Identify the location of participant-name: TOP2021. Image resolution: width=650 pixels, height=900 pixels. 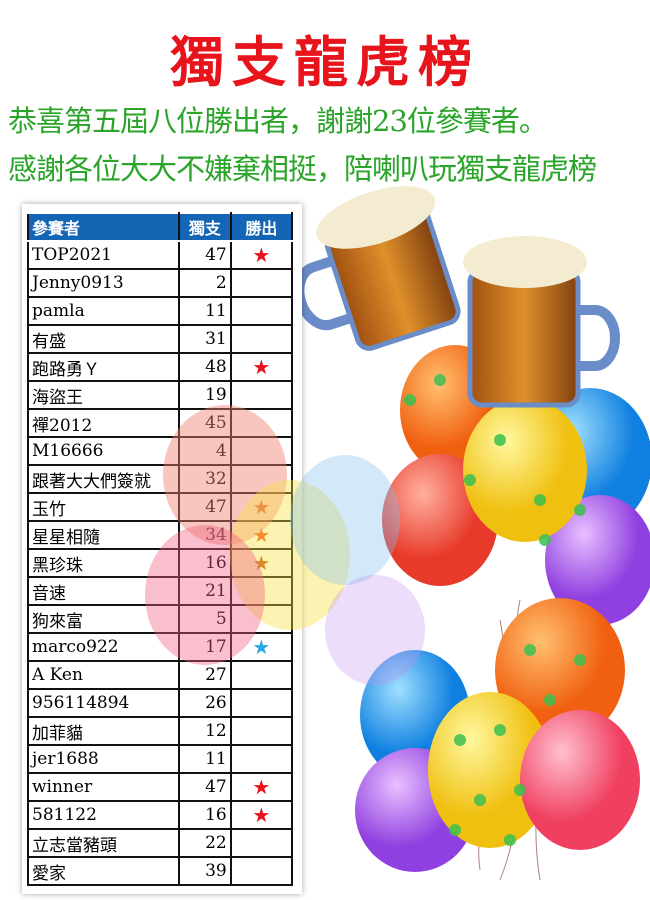
(103, 255).